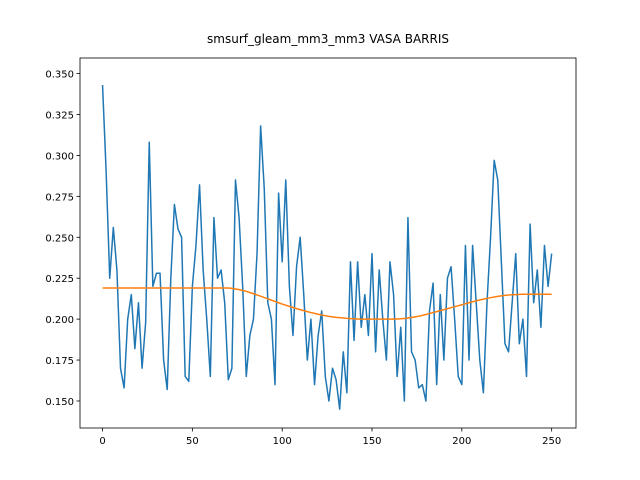 Image resolution: width=640 pixels, height=480 pixels. What do you see at coordinates (192, 441) in the screenshot?
I see `x-tick-label: 50` at bounding box center [192, 441].